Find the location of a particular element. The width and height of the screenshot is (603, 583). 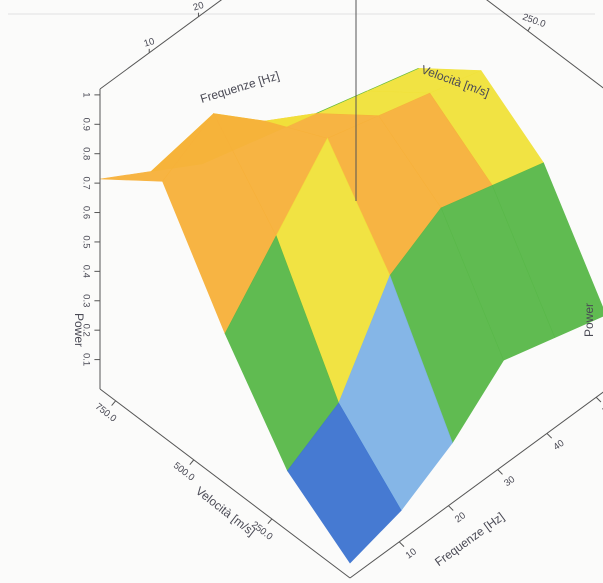

axis-line-velocity-bottom is located at coordinates (225, 483).